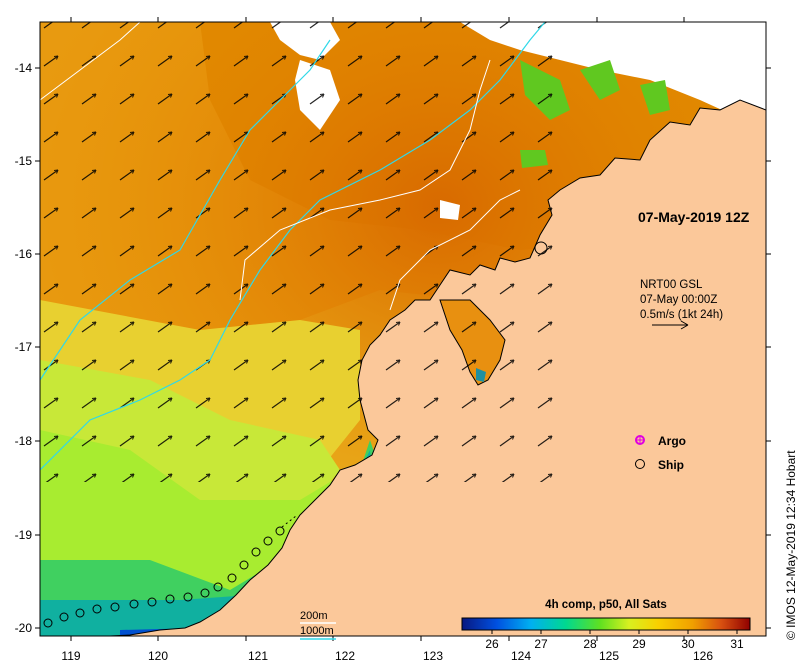 The width and height of the screenshot is (809, 672). What do you see at coordinates (694, 217) in the screenshot?
I see `map-title: 07-May-2019 12Z` at bounding box center [694, 217].